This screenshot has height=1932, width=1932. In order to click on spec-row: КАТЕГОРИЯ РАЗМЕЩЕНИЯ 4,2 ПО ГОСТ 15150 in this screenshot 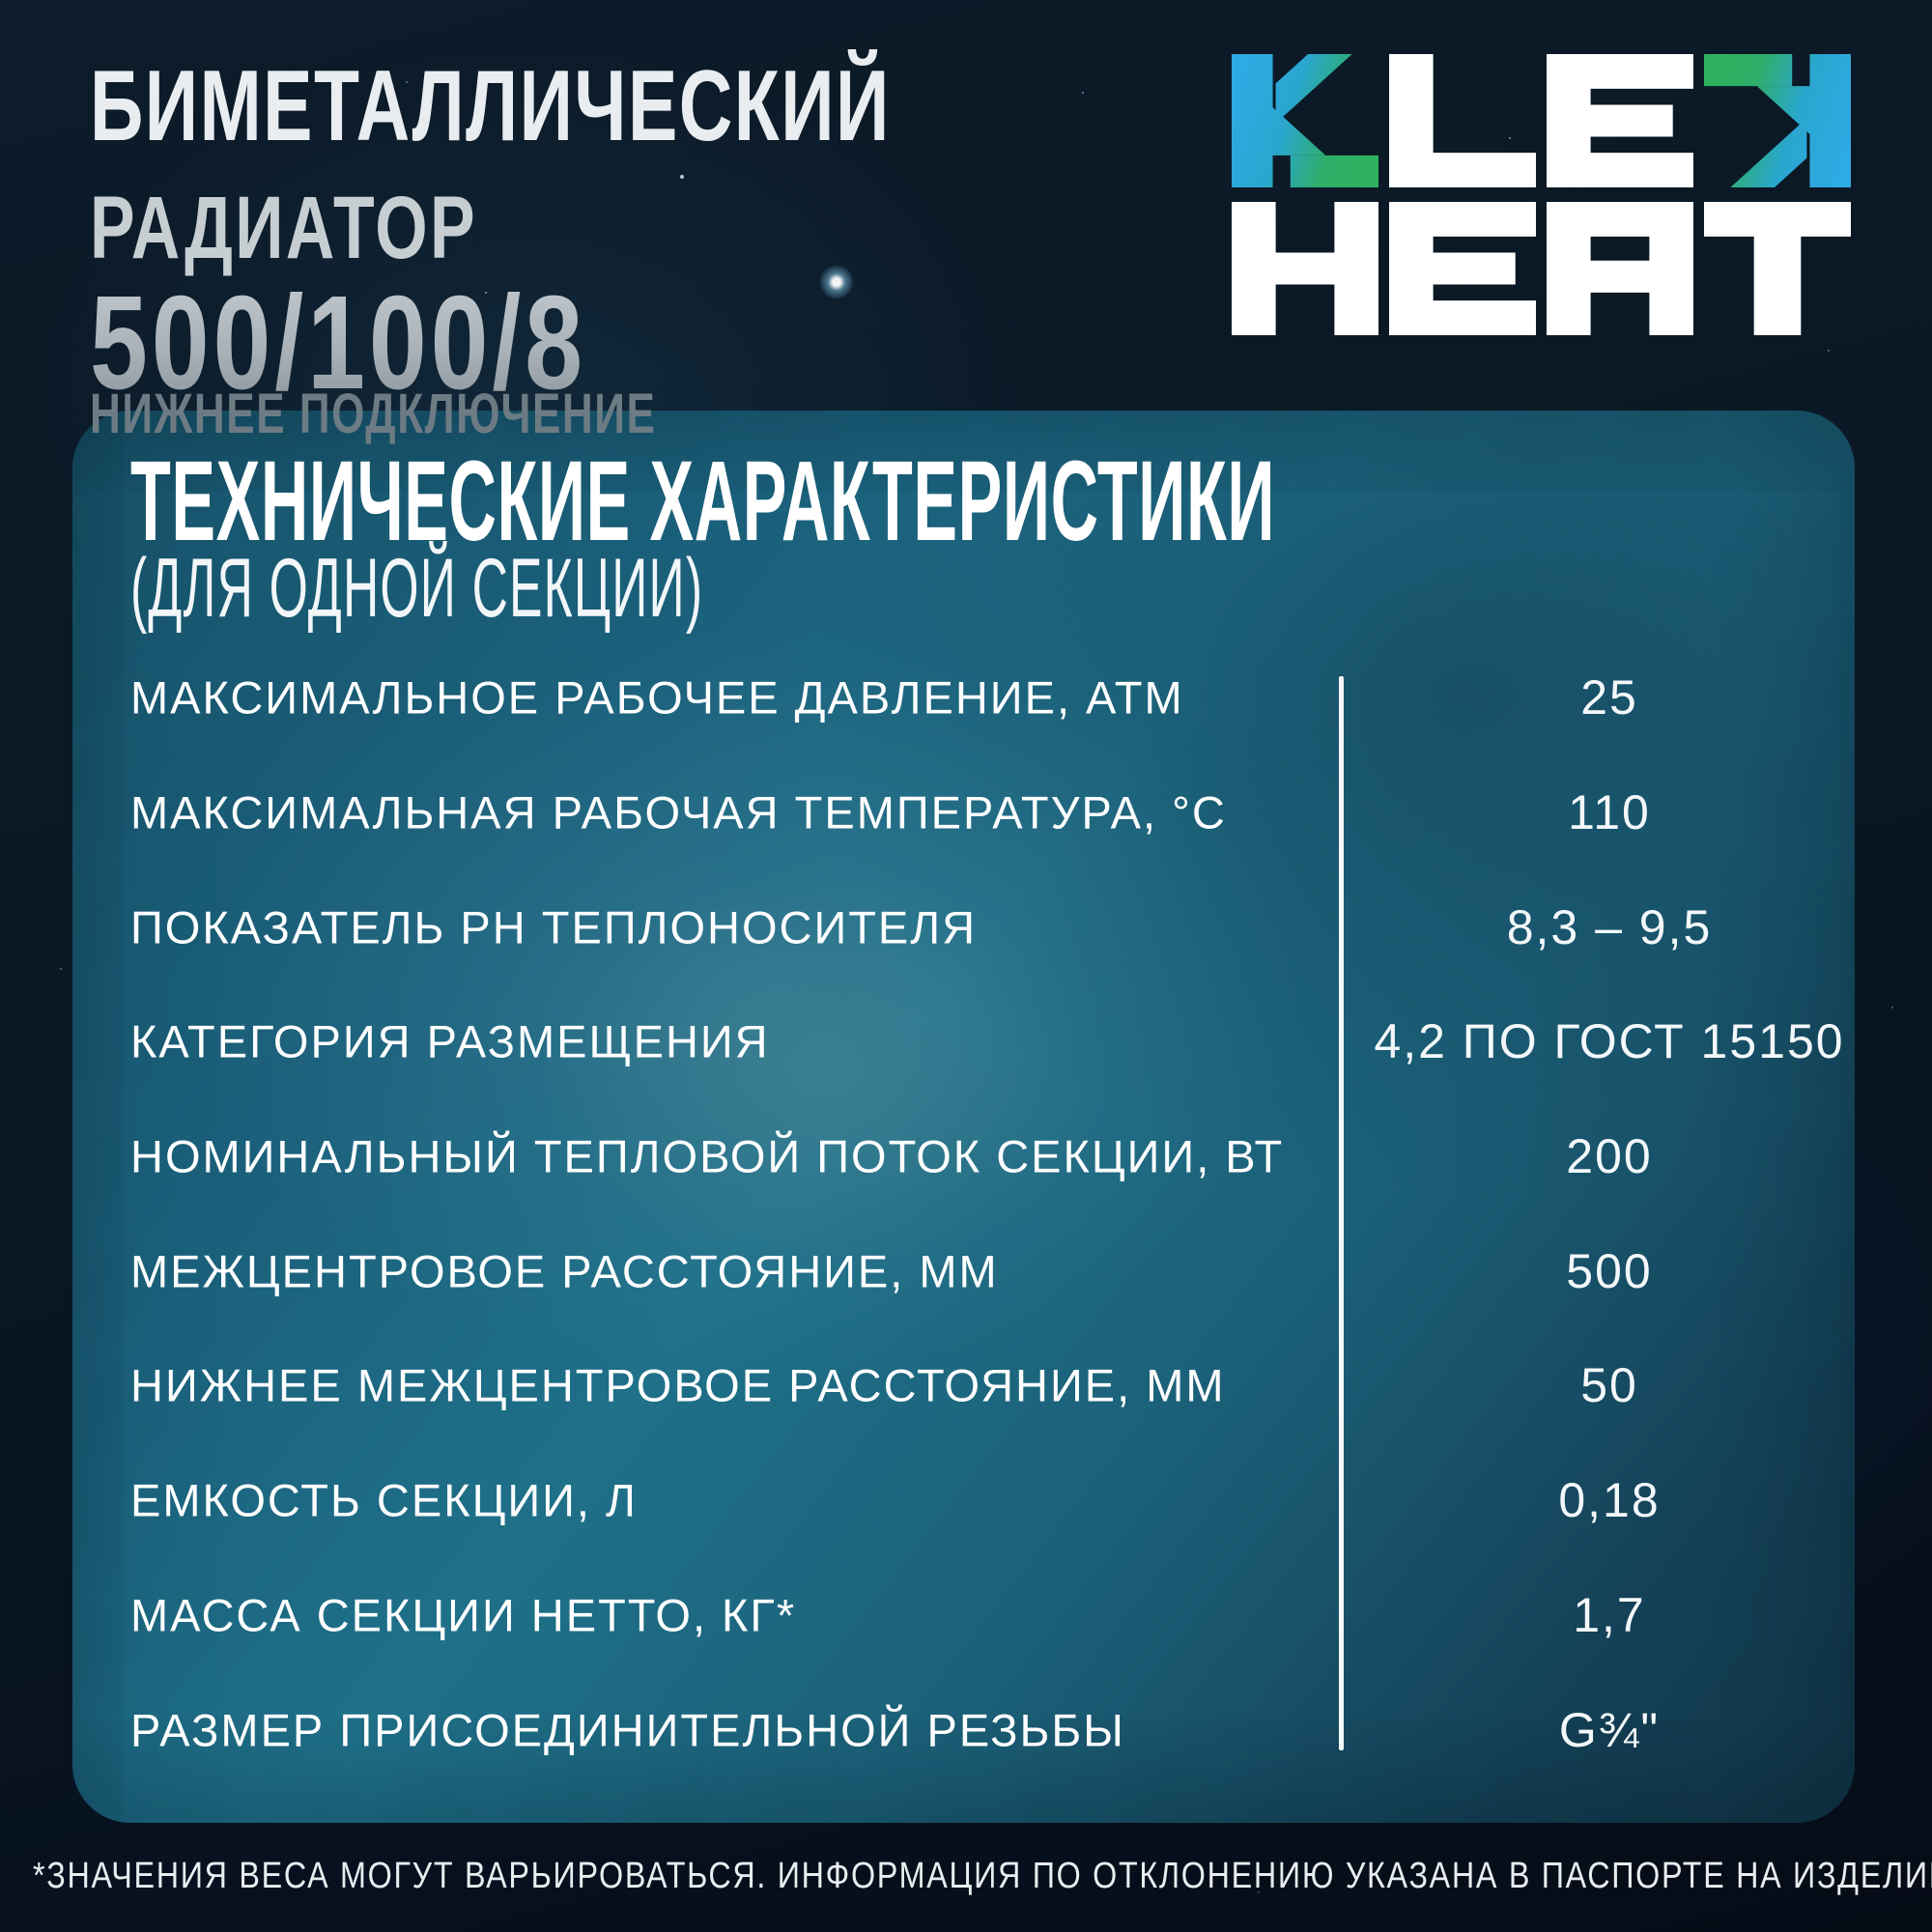, I will do `click(966, 1041)`.